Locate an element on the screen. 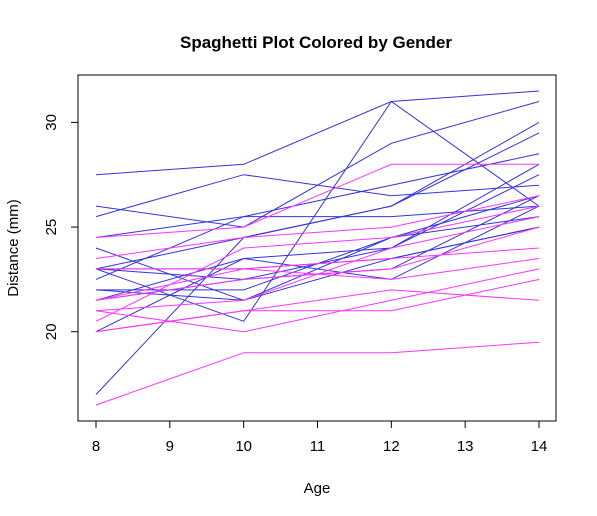 The width and height of the screenshot is (597, 516). x-tick-label: 10 is located at coordinates (243, 446).